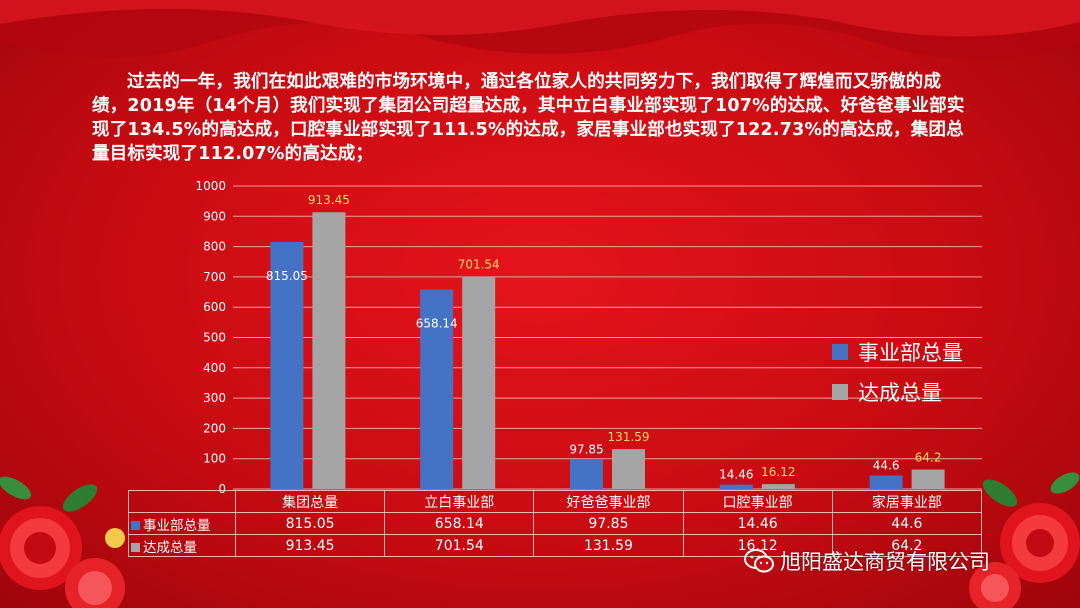  Describe the element at coordinates (214, 459) in the screenshot. I see `y-tick-label: 100` at that location.